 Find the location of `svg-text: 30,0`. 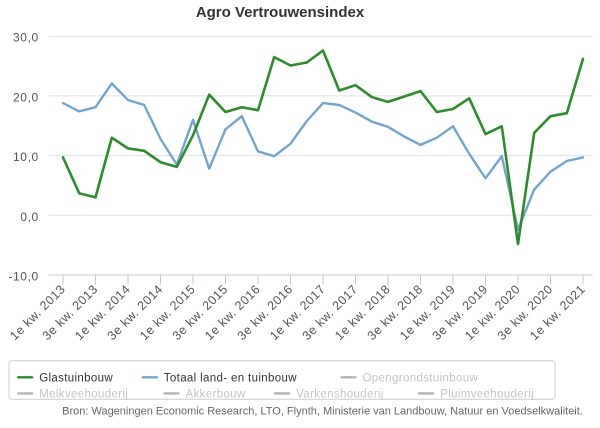

svg-text: 30,0 is located at coordinates (26, 38).